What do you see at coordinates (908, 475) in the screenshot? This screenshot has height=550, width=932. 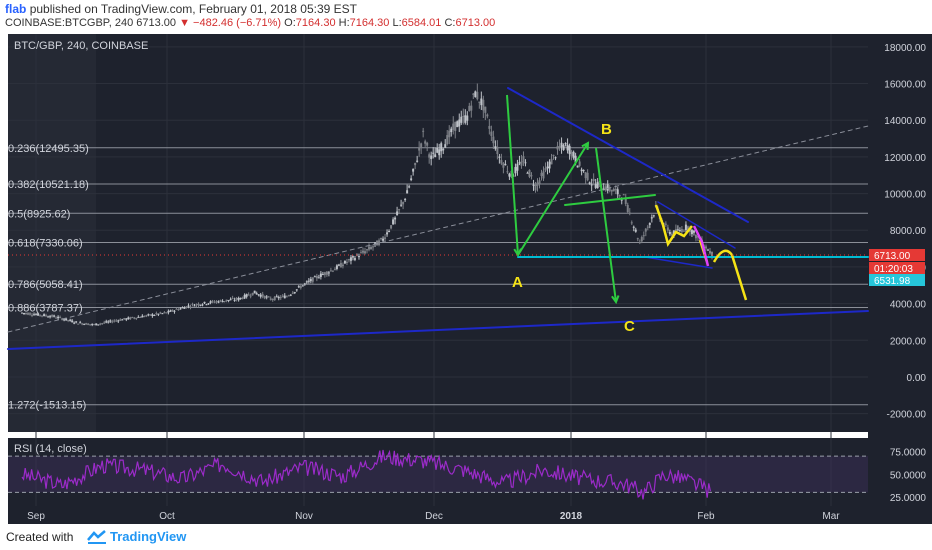 I see `rsi-tick-label: 50.0000` at bounding box center [908, 475].